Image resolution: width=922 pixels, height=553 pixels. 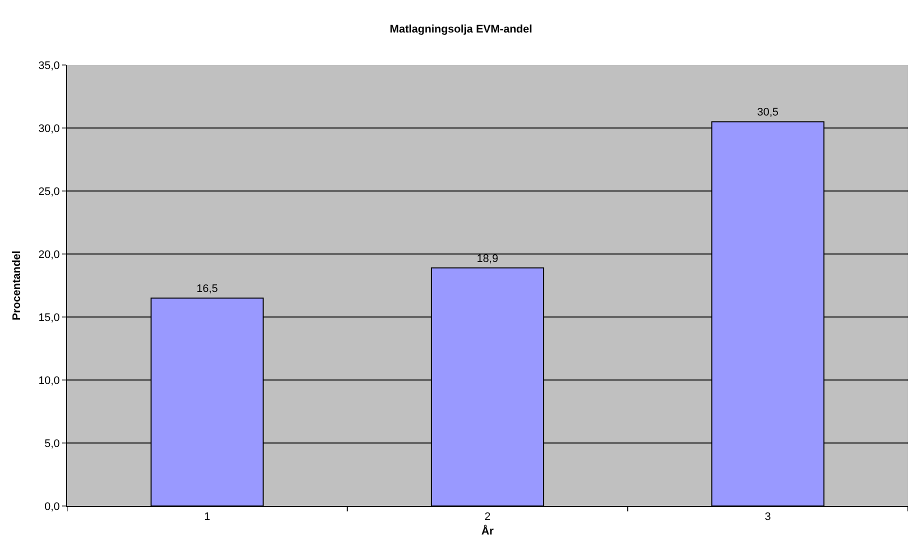 I want to click on y-tick-label: 35,0, so click(x=49, y=66).